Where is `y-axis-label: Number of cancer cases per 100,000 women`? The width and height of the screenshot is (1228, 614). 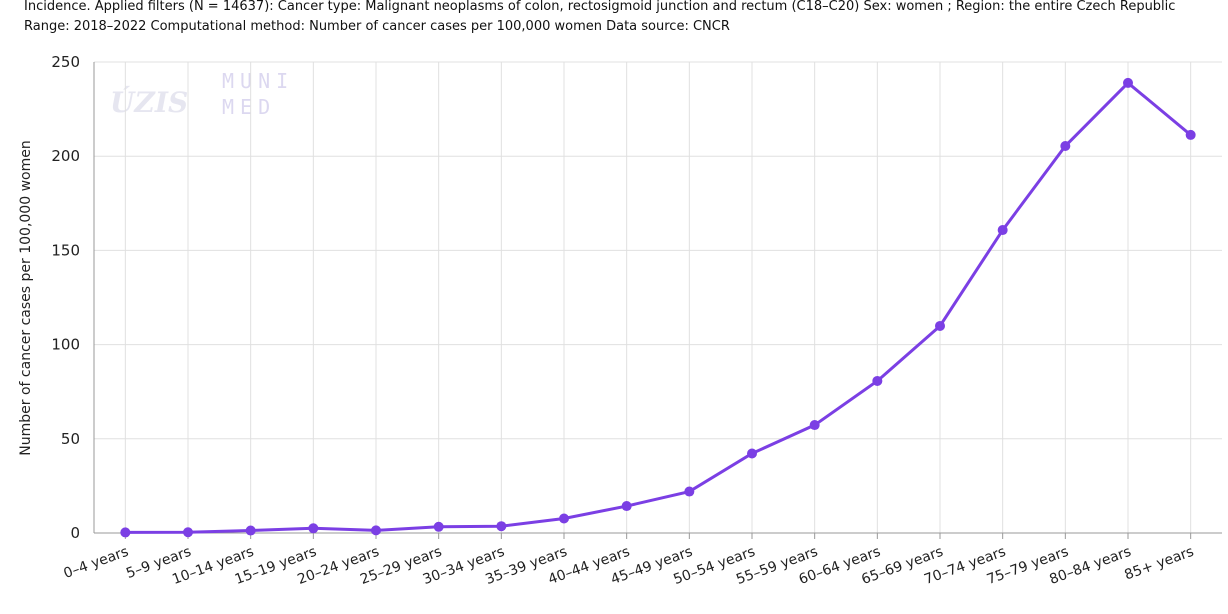
y-axis-label: Number of cancer cases per 100,000 women is located at coordinates (26, 297).